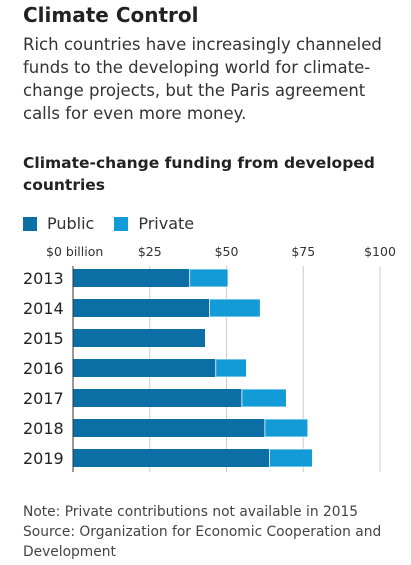  Describe the element at coordinates (74, 251) in the screenshot. I see `x-tick-label: $0 billion` at that location.